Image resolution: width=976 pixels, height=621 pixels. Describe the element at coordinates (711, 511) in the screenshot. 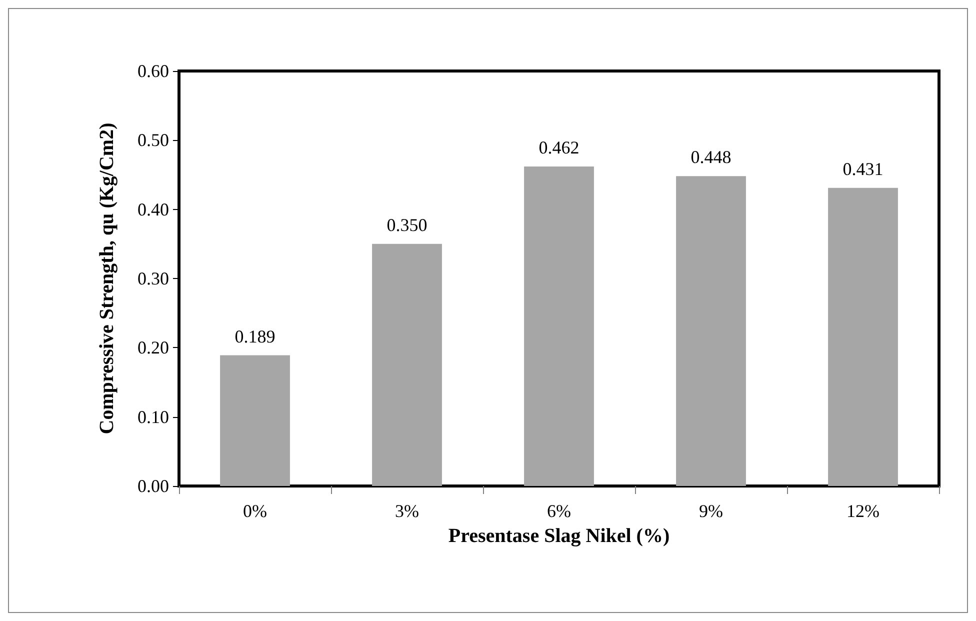

I see `x-tick-label: 9%` at that location.